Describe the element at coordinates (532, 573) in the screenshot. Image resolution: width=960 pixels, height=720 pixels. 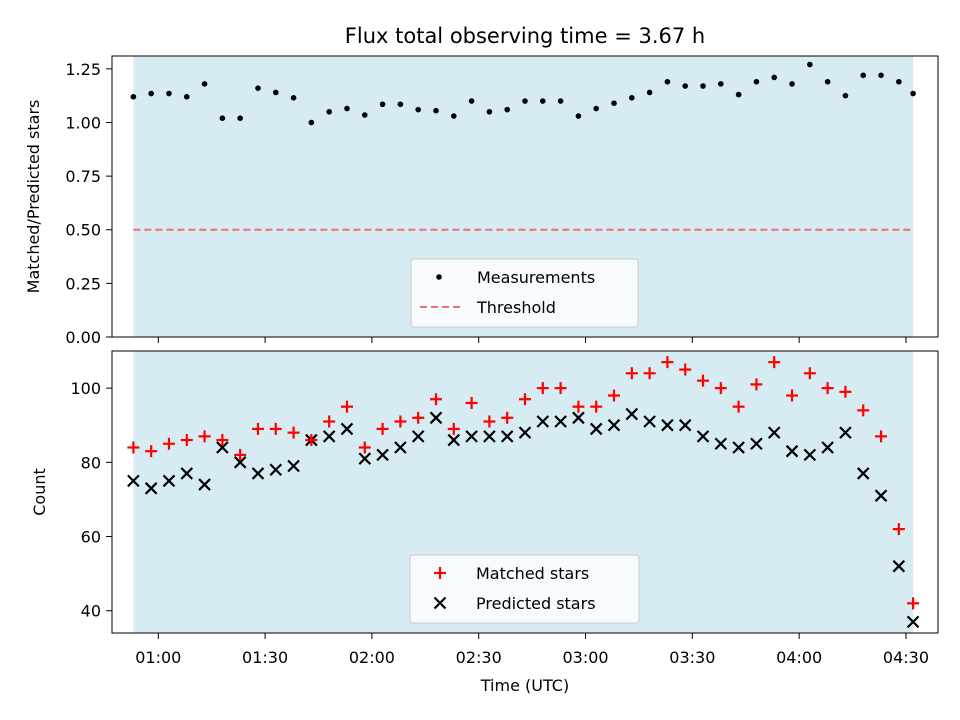
I see `legend-matched-label: Matched stars` at that location.